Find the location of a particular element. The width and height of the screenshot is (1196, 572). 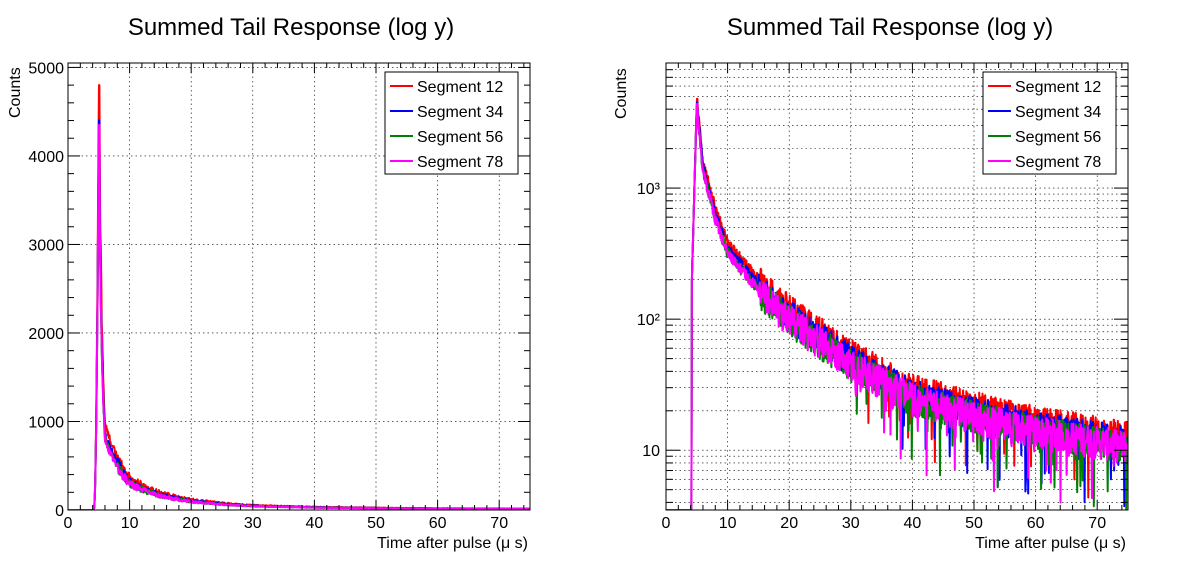

y-tick-label: 0 is located at coordinates (59, 511).